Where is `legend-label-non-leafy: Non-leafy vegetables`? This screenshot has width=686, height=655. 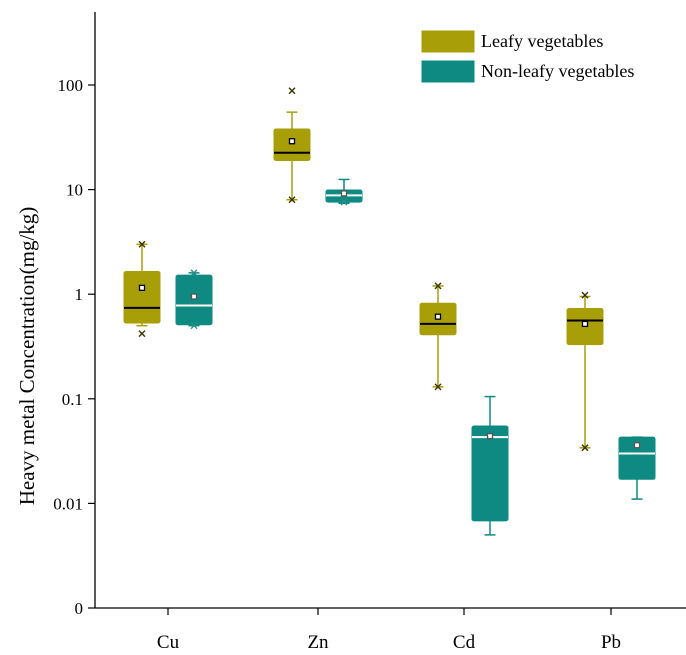
legend-label-non-leafy: Non-leafy vegetables is located at coordinates (557, 71).